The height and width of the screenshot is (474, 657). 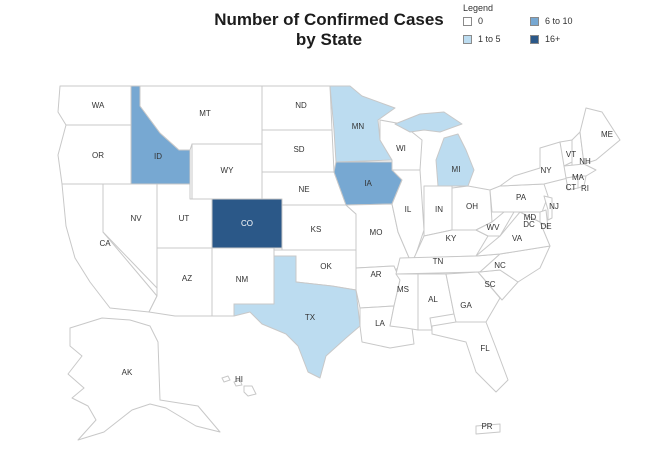 I want to click on label-AL: AL, so click(x=433, y=299).